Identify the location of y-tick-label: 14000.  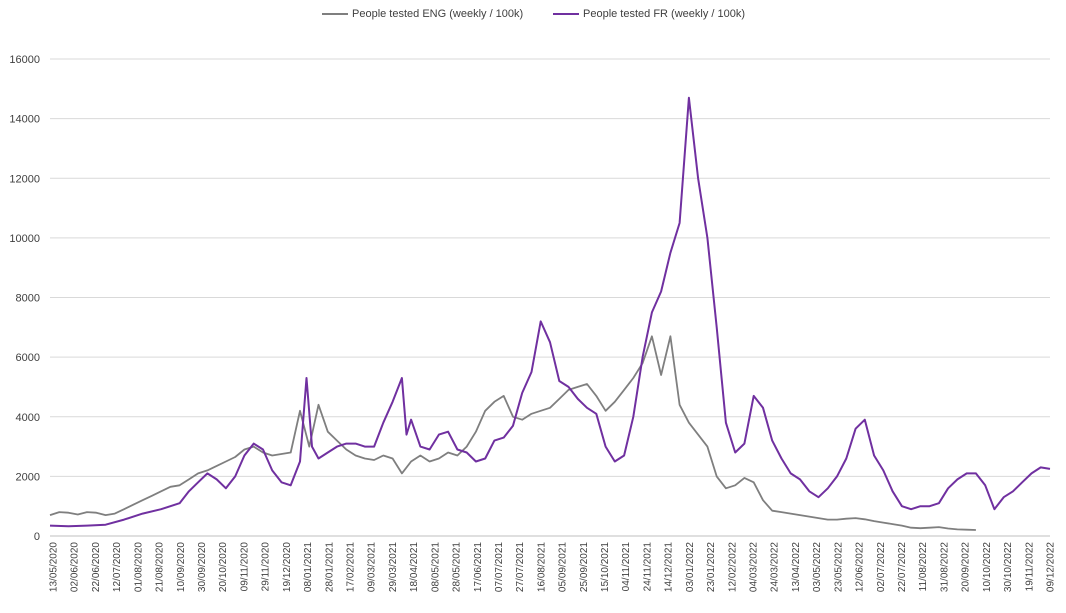
(24, 120).